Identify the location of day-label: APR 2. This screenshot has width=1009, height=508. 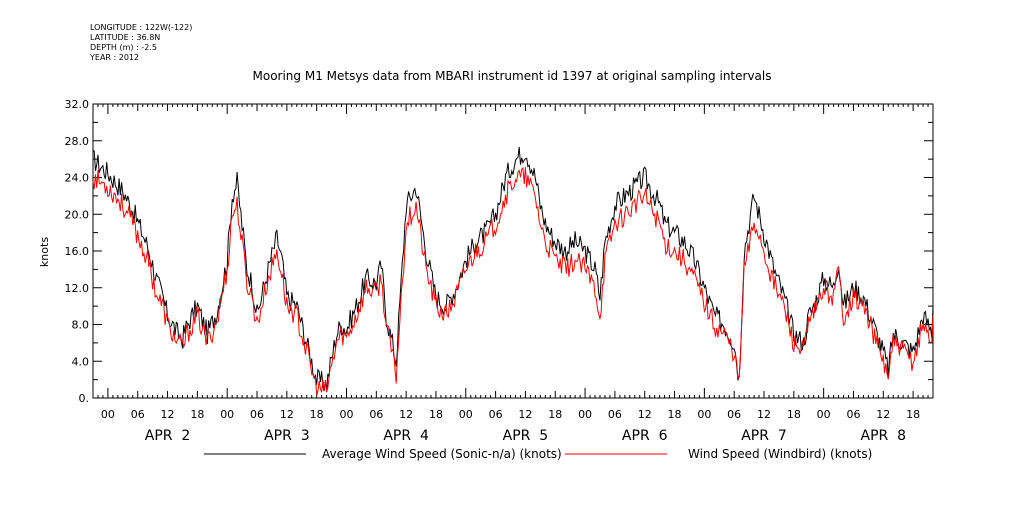
(168, 436).